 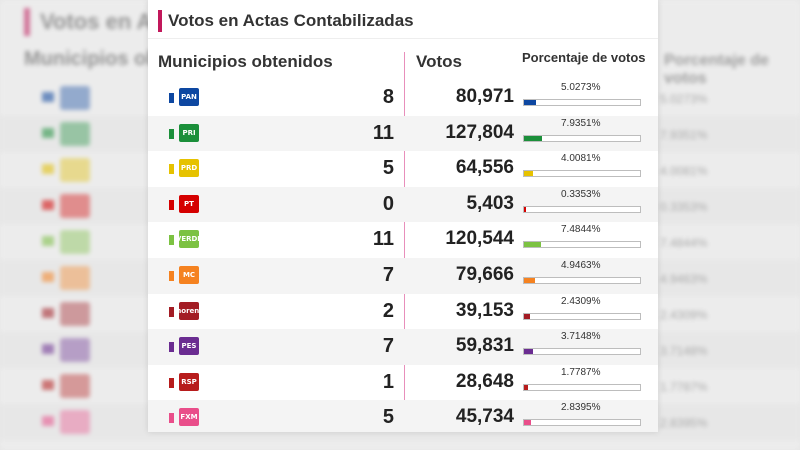 I want to click on party-logo-icon: PAN, so click(x=189, y=97).